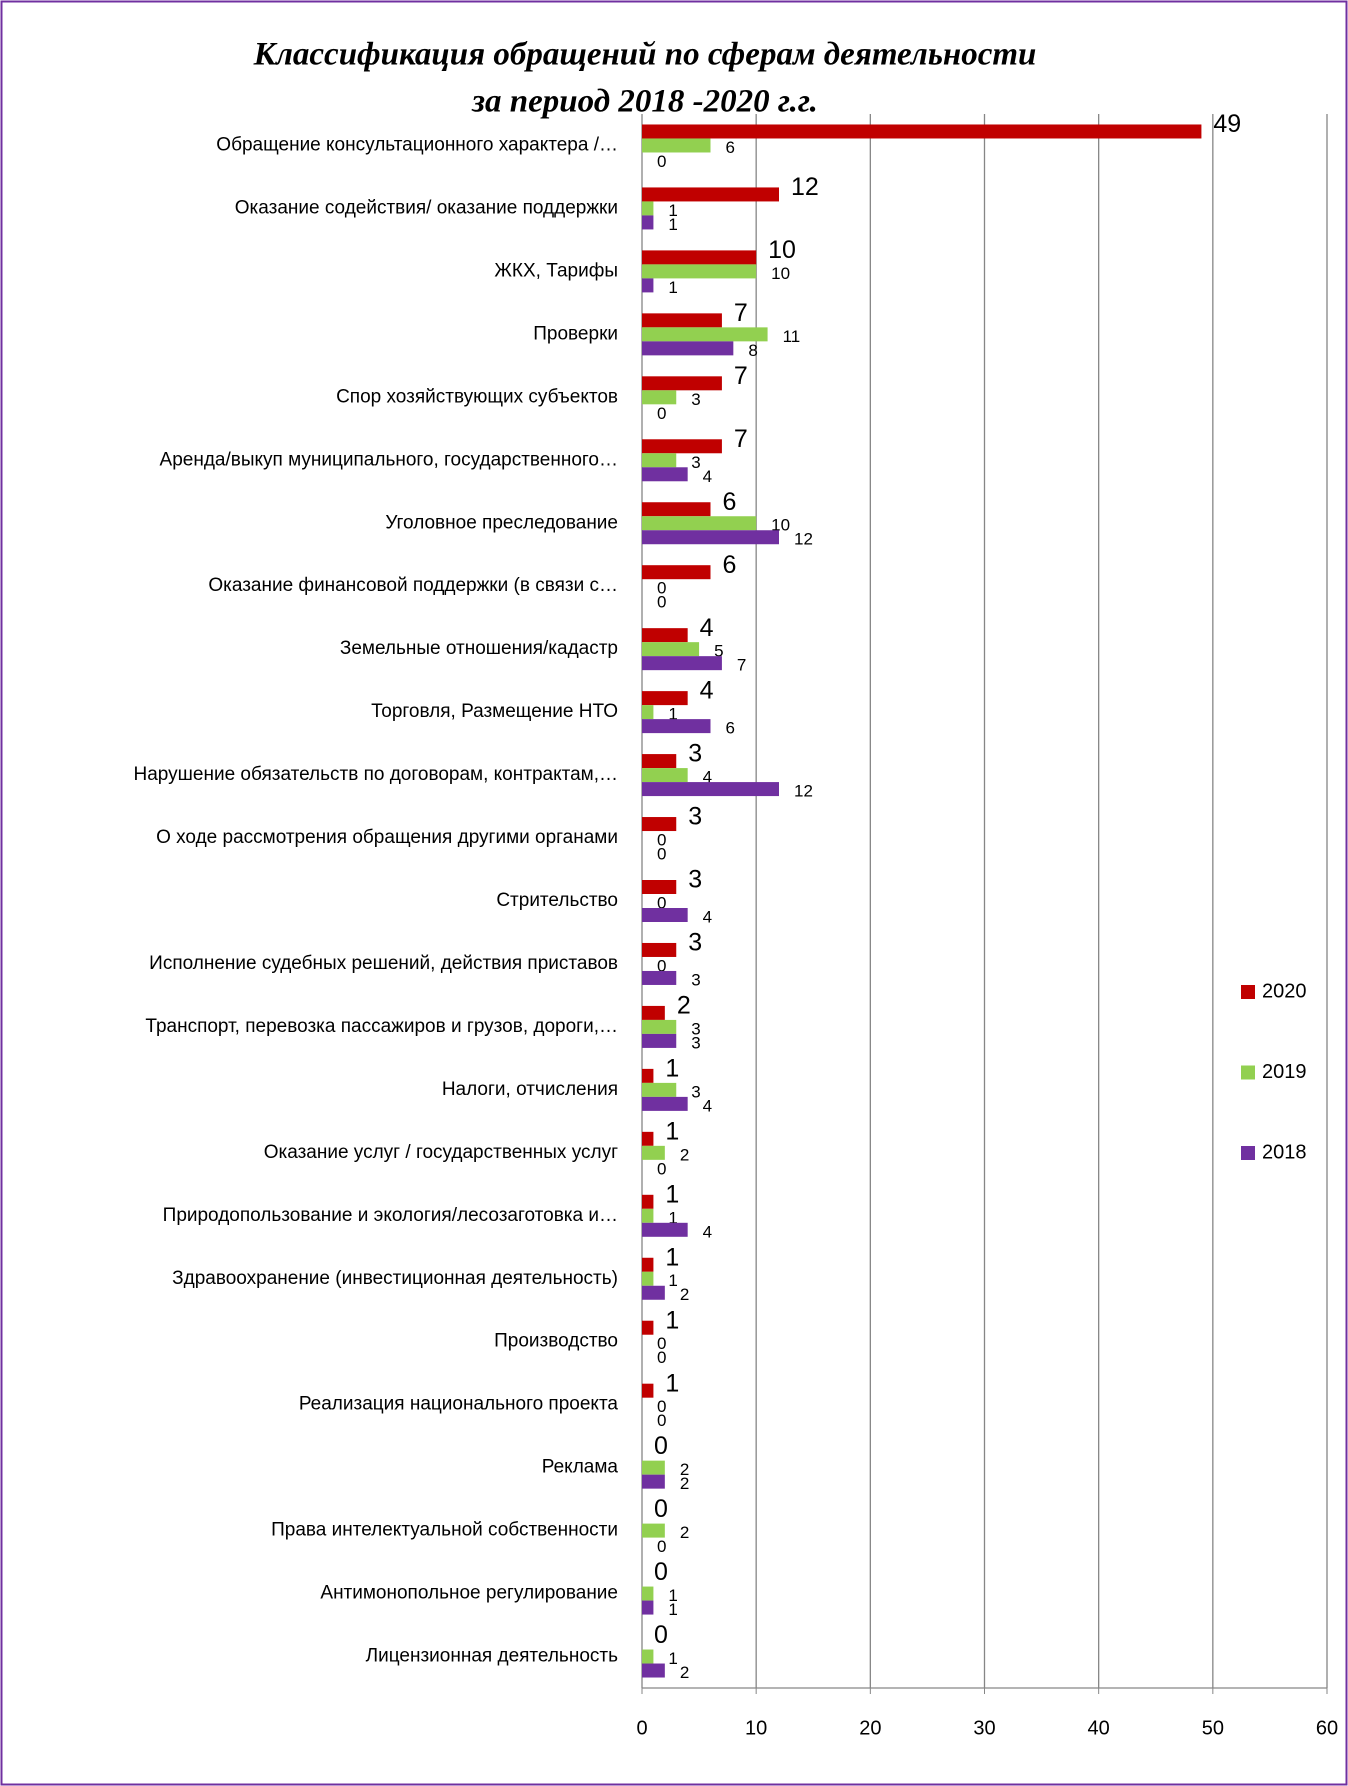  What do you see at coordinates (426, 207) in the screenshot?
I see `y-tick-label: Оказание содействия/ оказание поддержки` at bounding box center [426, 207].